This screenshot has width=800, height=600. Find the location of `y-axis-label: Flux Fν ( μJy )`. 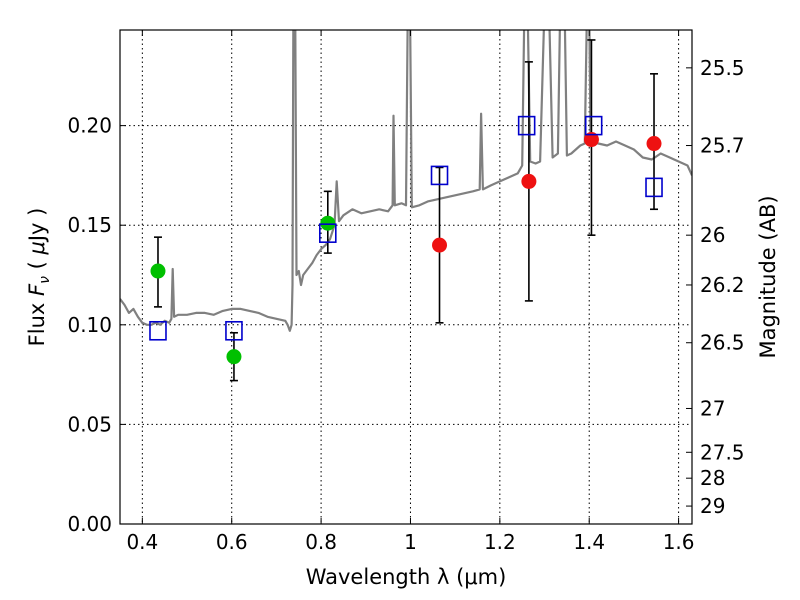

y-axis-label: Flux Fν ( μJy ) is located at coordinates (39, 277).